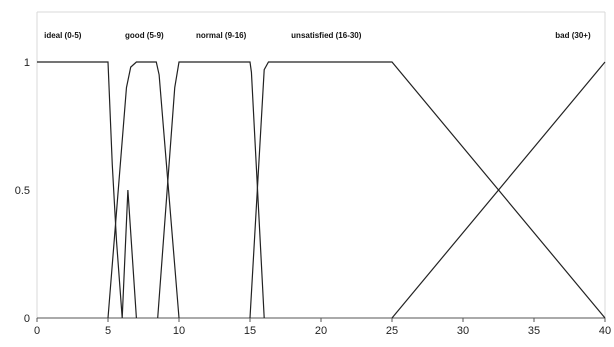 This screenshot has width=614, height=347. What do you see at coordinates (27, 63) in the screenshot?
I see `y-tick-label: 1` at bounding box center [27, 63].